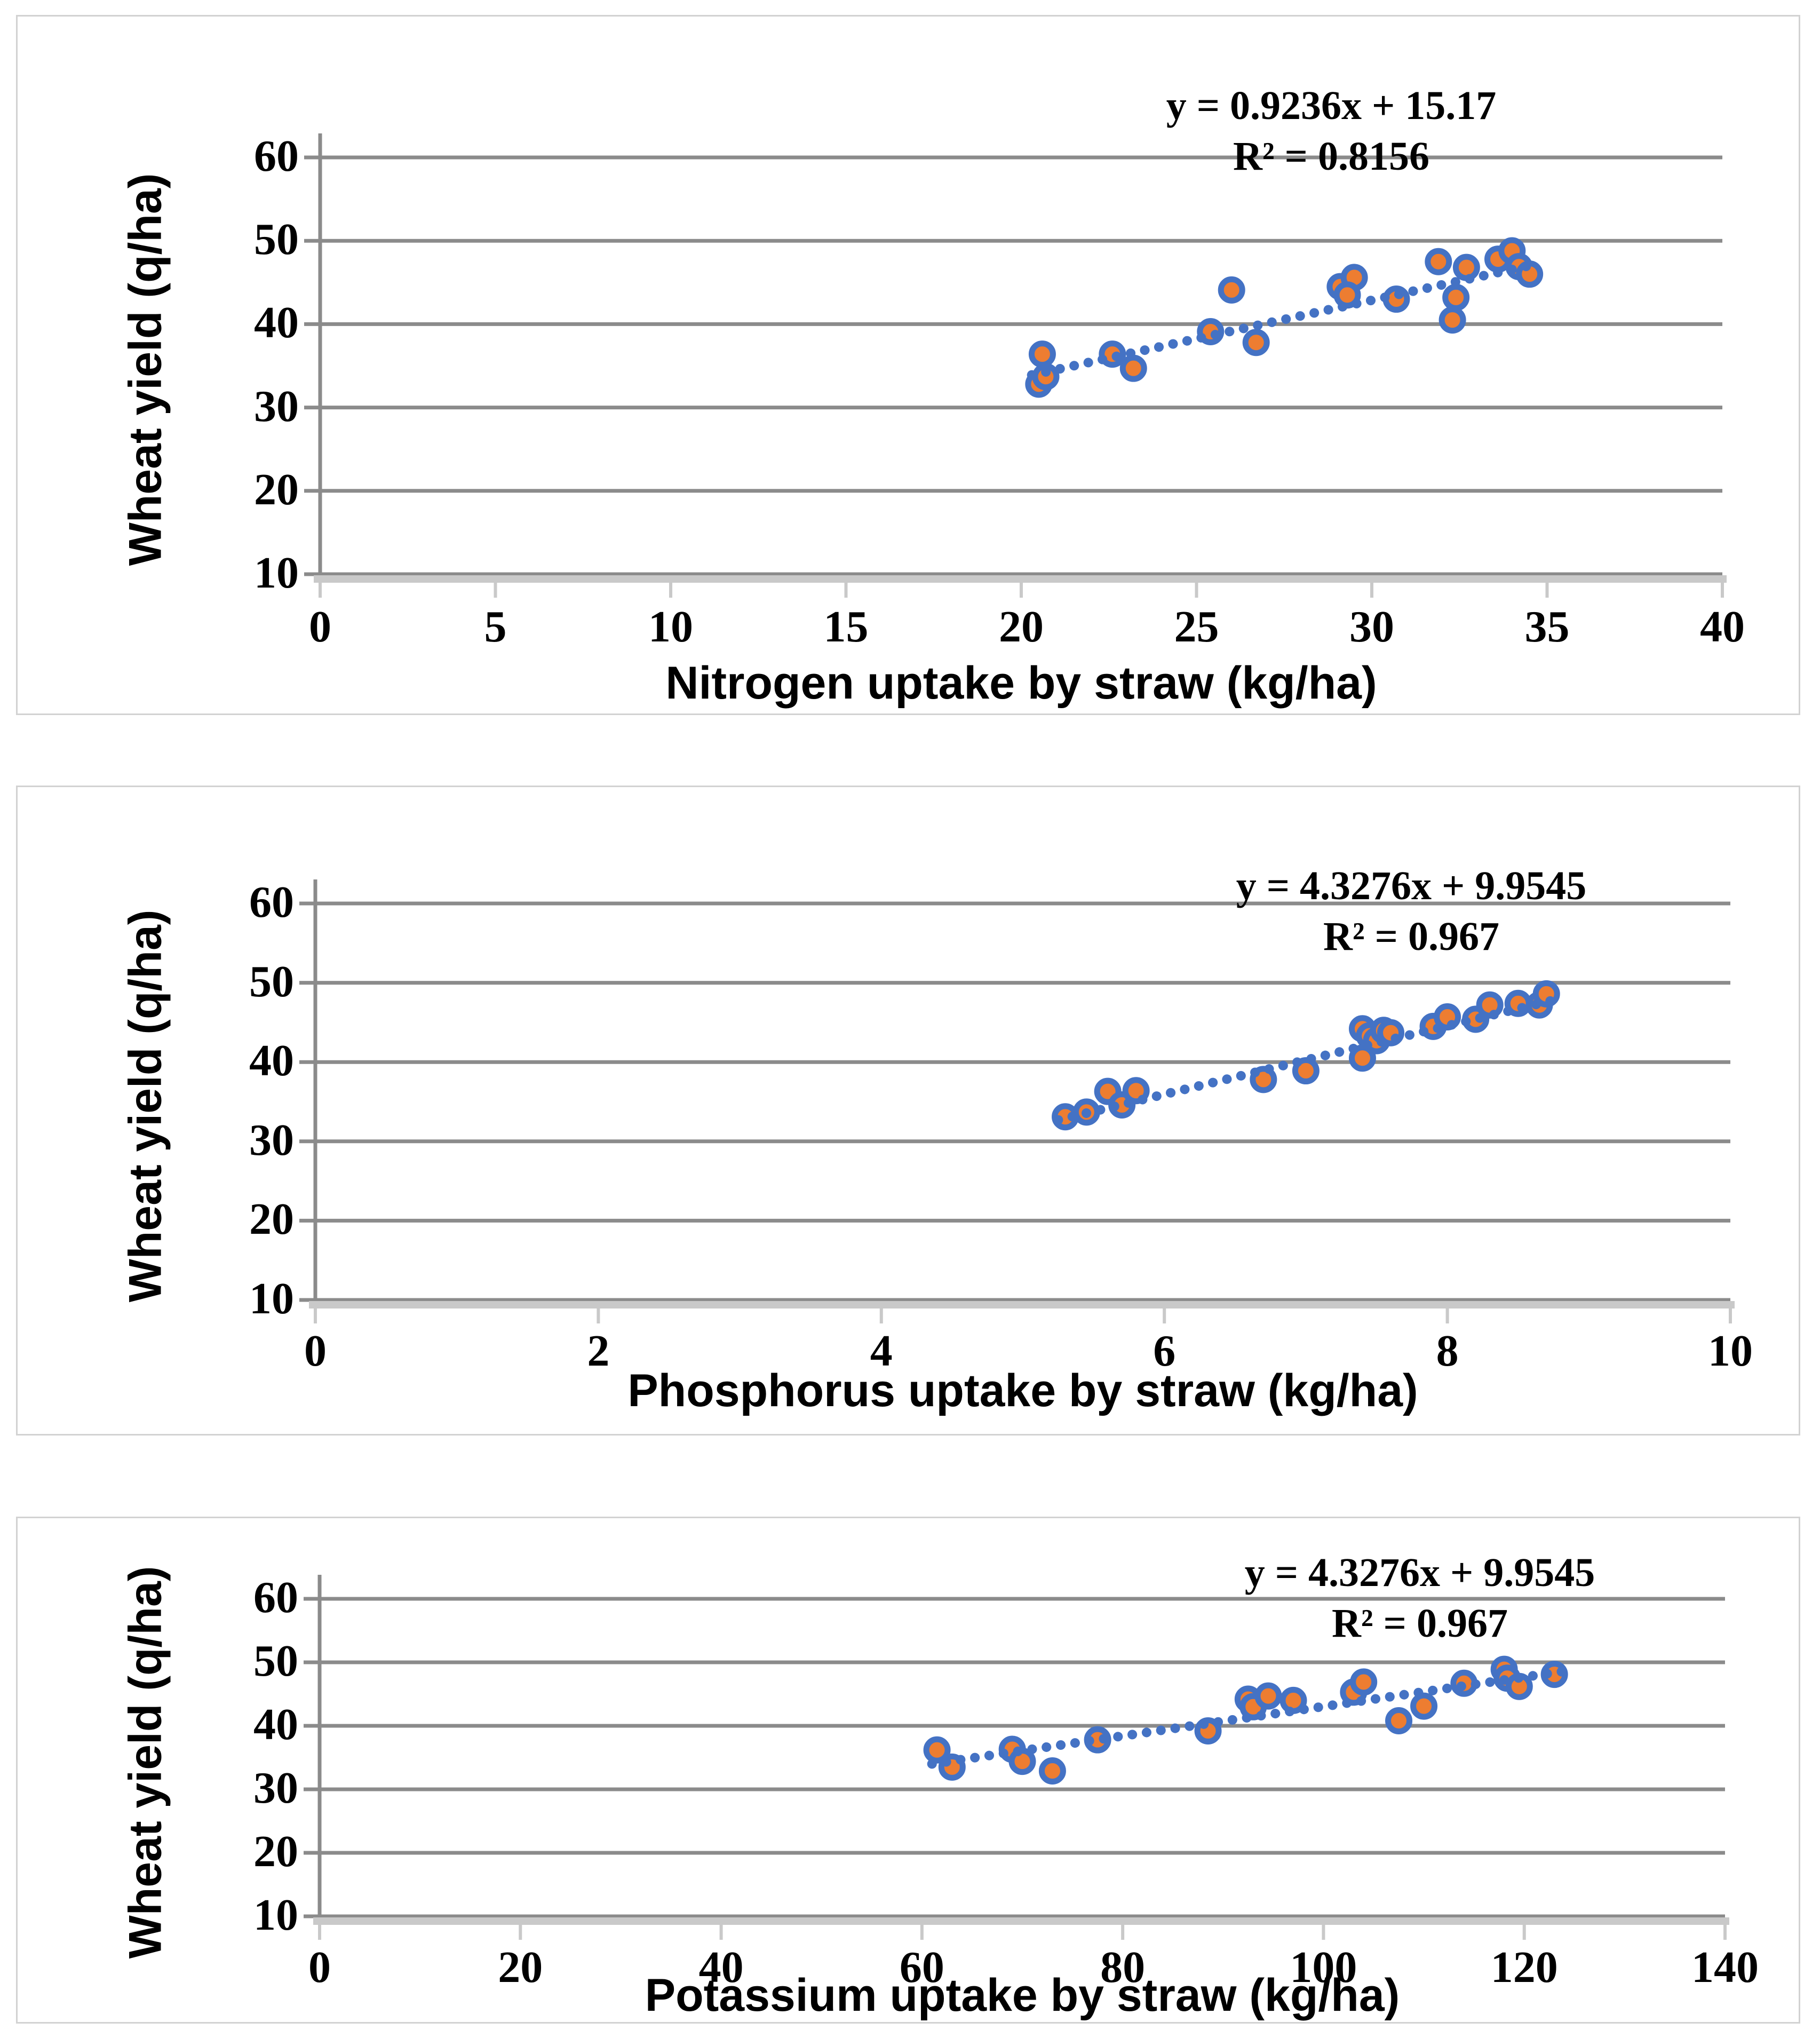 The image size is (1820, 2038). What do you see at coordinates (921, 1967) in the screenshot?
I see `x-tick-label-60: 60` at bounding box center [921, 1967].